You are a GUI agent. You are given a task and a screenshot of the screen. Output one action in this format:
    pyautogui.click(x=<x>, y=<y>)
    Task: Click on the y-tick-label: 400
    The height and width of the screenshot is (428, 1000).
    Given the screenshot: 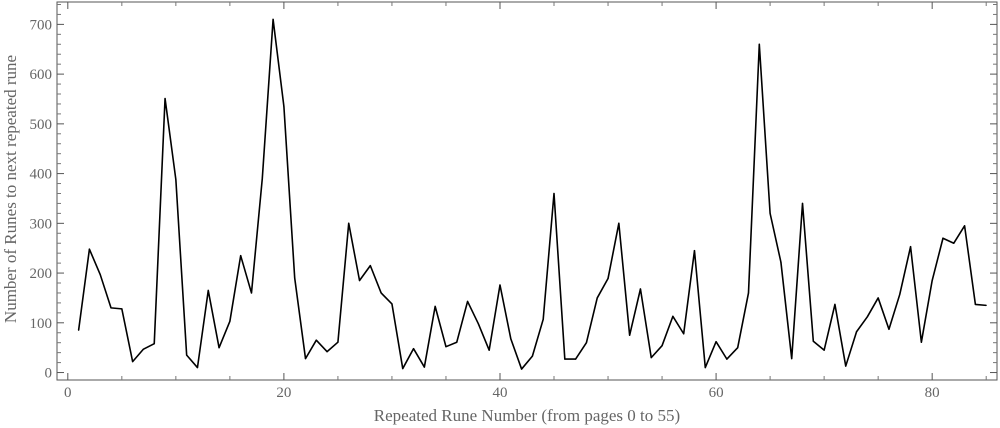 What is the action you would take?
    pyautogui.click(x=41, y=175)
    